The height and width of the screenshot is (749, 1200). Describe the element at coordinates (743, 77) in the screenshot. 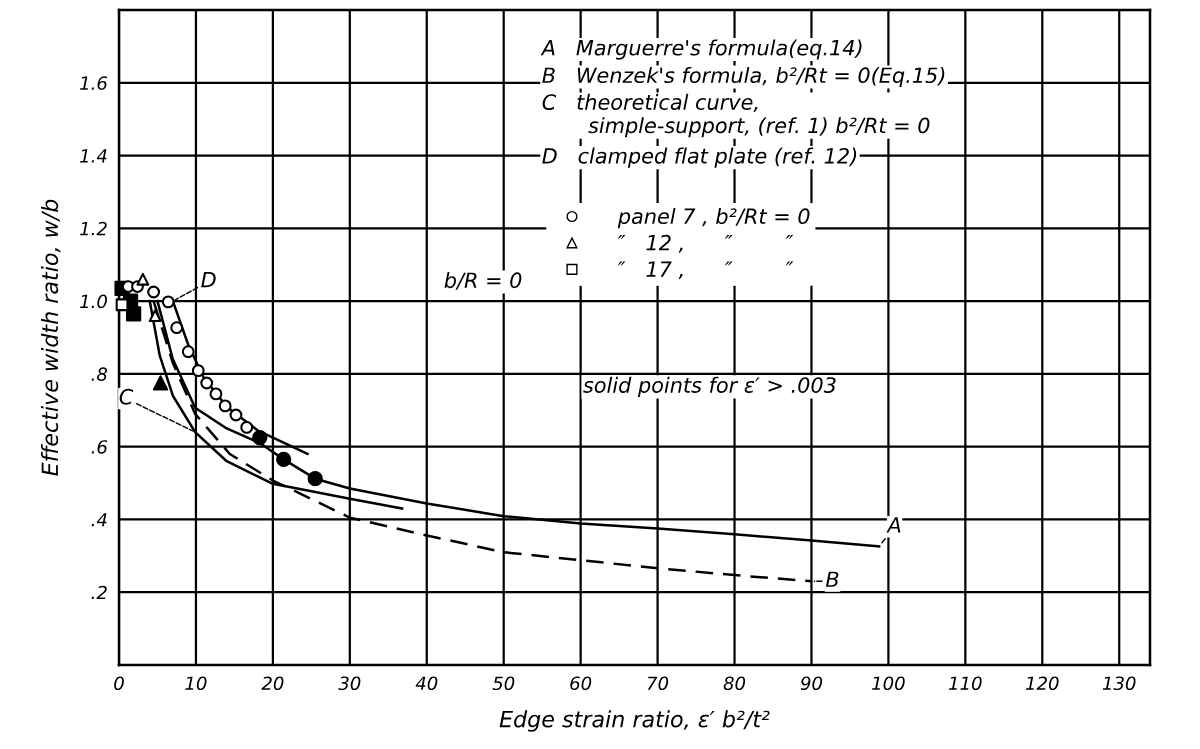

I see `annotation: B Wenzek's formula, b²/Rt = 0(Eq.15)` at that location.